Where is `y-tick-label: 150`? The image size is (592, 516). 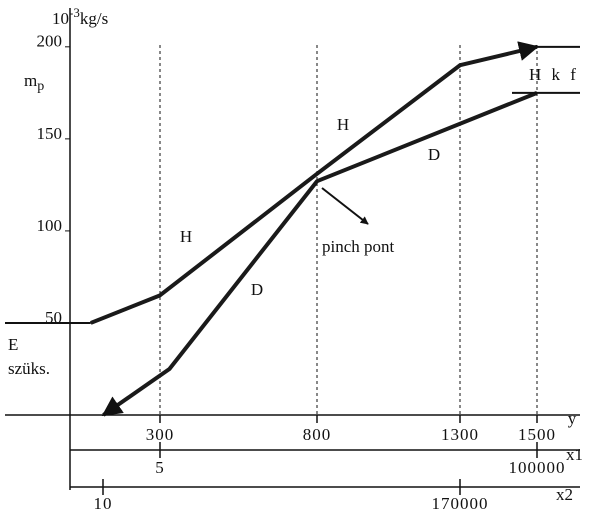
y-tick-label: 150 is located at coordinates (50, 133).